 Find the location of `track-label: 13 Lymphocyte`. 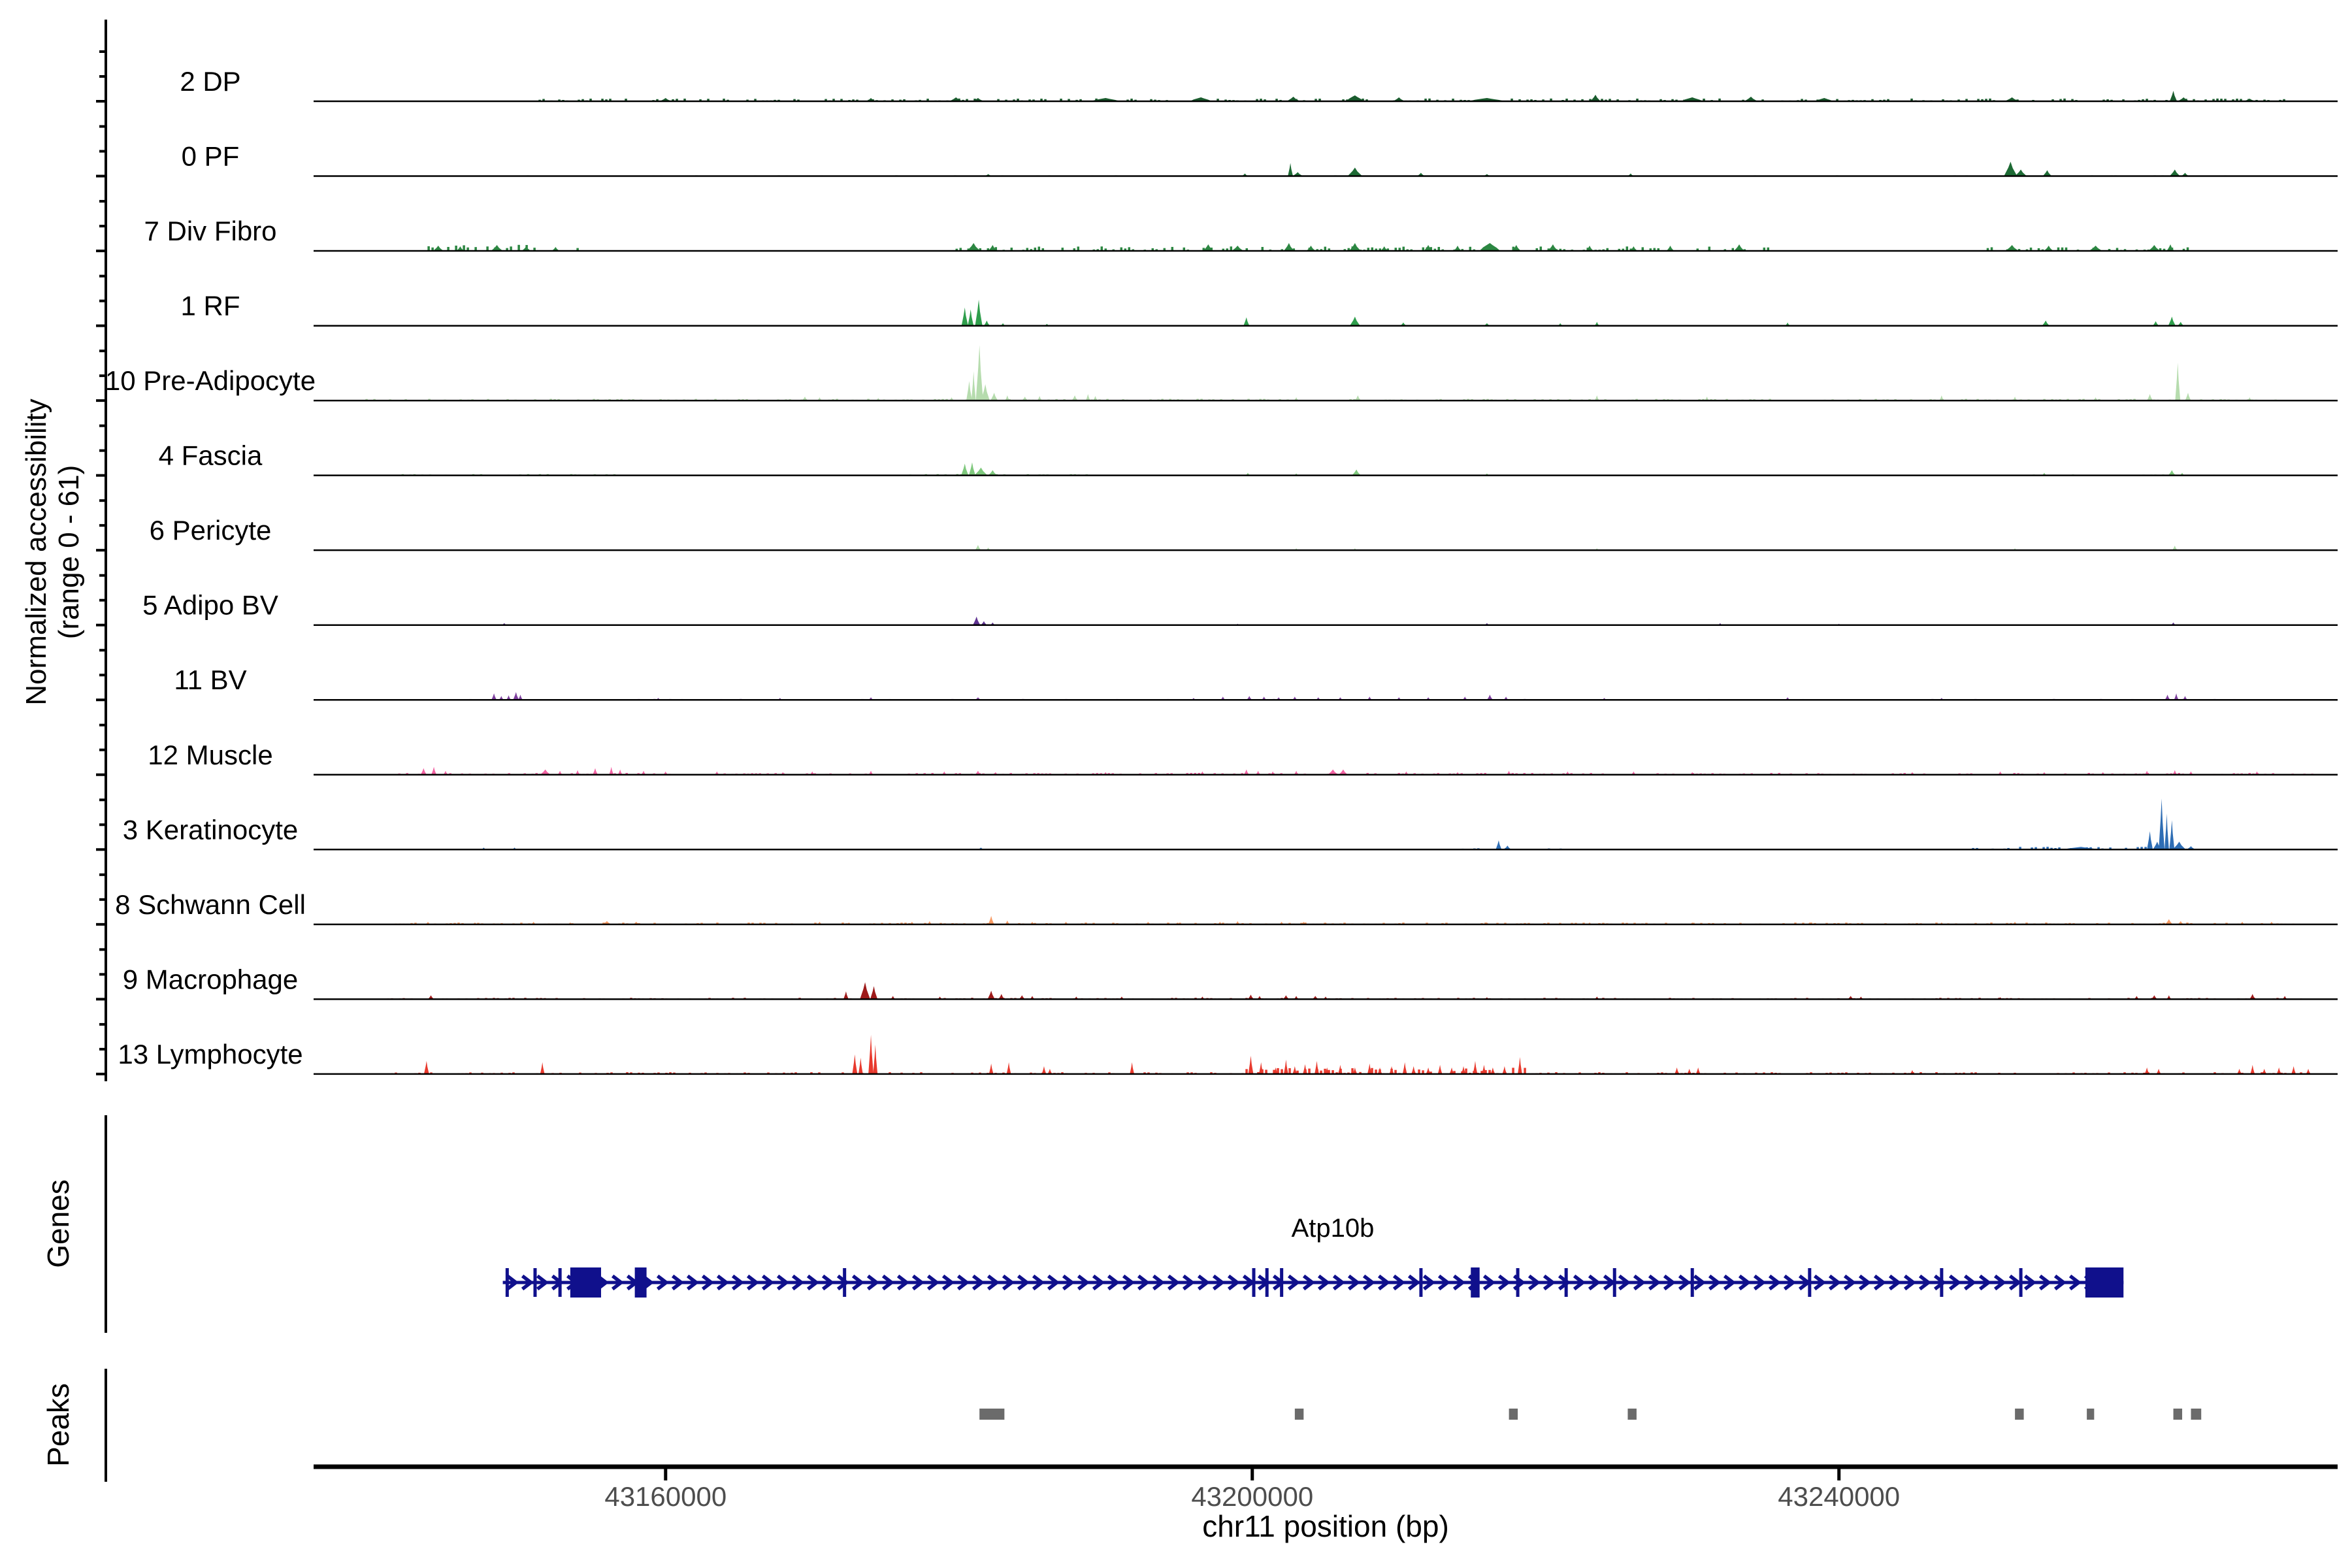

track-label: 13 Lymphocyte is located at coordinates (210, 1054).